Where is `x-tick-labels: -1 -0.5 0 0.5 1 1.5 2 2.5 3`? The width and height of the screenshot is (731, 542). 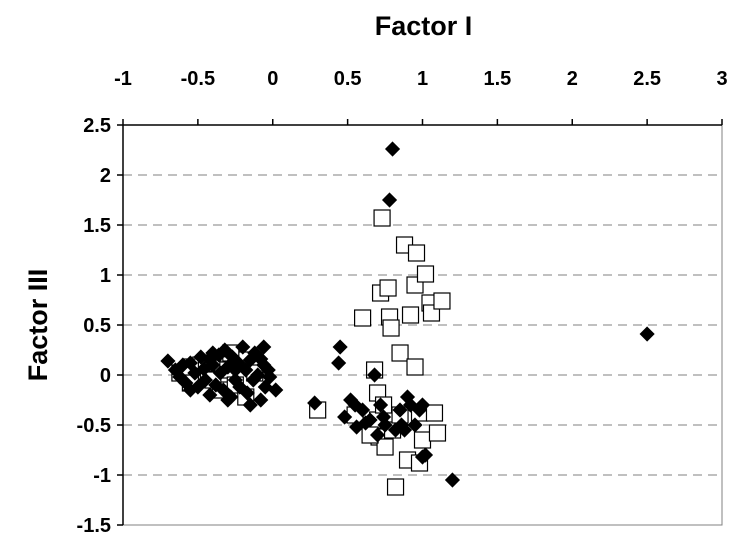 x-tick-labels: -1 -0.5 0 0.5 1 1.5 2 2.5 3 is located at coordinates (420, 79).